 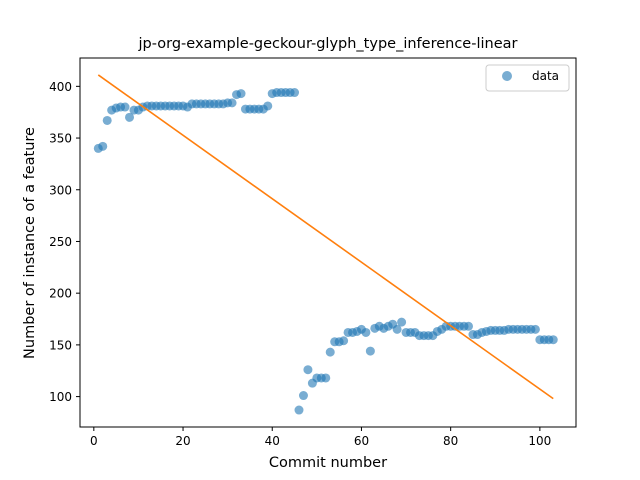 What do you see at coordinates (60, 87) in the screenshot?
I see `y-tick-label: 400` at bounding box center [60, 87].